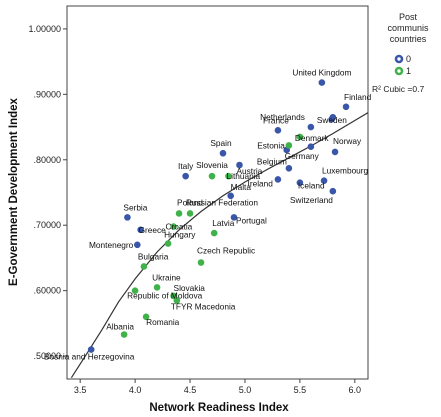 The width and height of the screenshot is (441, 417). What do you see at coordinates (212, 165) in the screenshot?
I see `point-label: Slovenia` at bounding box center [212, 165].